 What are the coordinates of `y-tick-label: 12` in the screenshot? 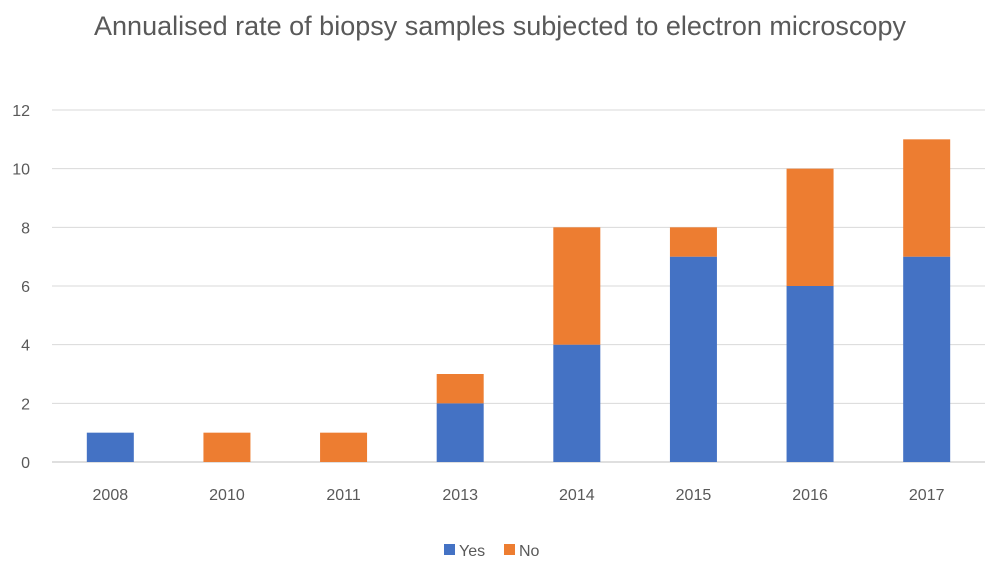 It's located at (21, 111).